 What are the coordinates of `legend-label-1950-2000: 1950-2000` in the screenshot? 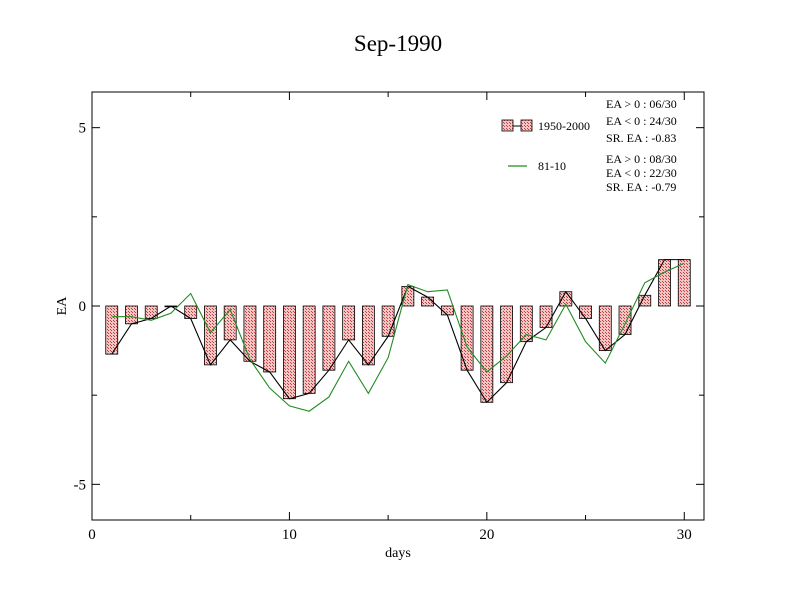 It's located at (564, 126).